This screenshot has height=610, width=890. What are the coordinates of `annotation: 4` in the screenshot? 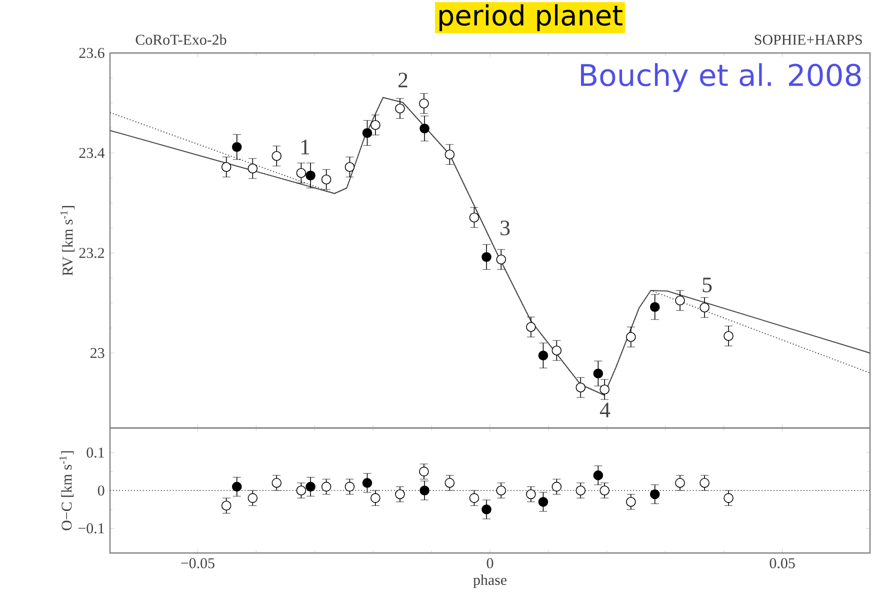 It's located at (605, 410).